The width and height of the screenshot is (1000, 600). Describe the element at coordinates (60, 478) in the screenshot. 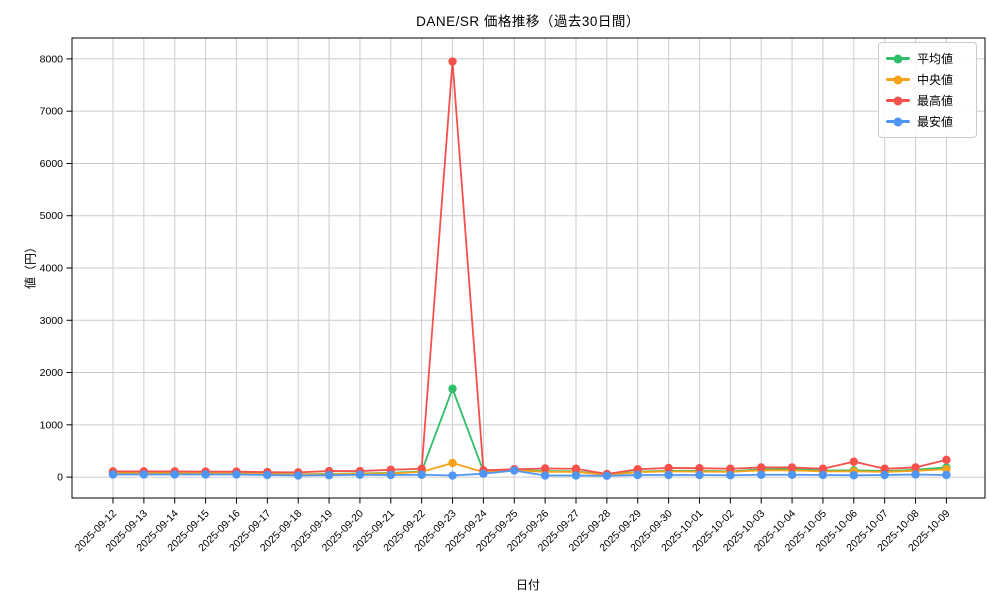

I see `y-tick-label: 0` at that location.